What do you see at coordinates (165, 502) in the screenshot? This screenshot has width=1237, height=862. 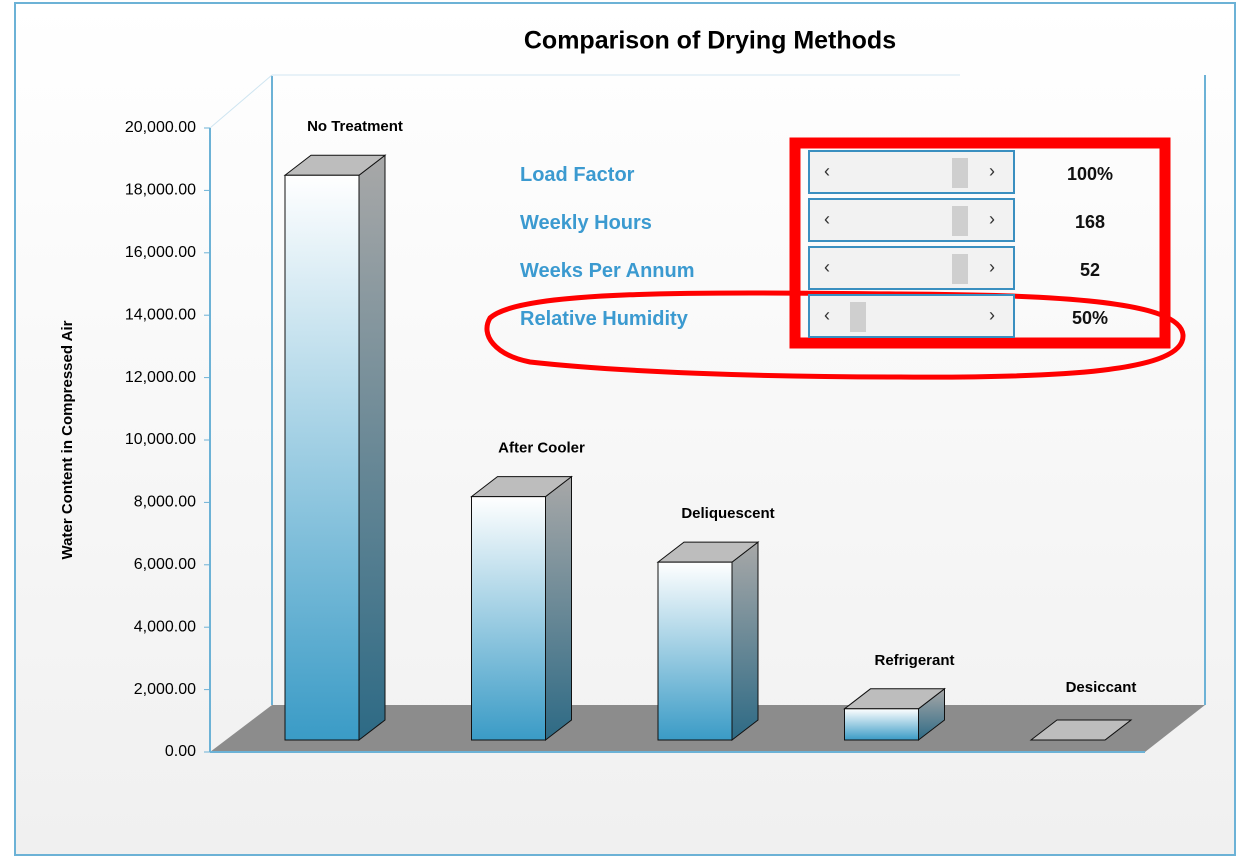 I see `y-tick-label: 8,000.00` at bounding box center [165, 502].